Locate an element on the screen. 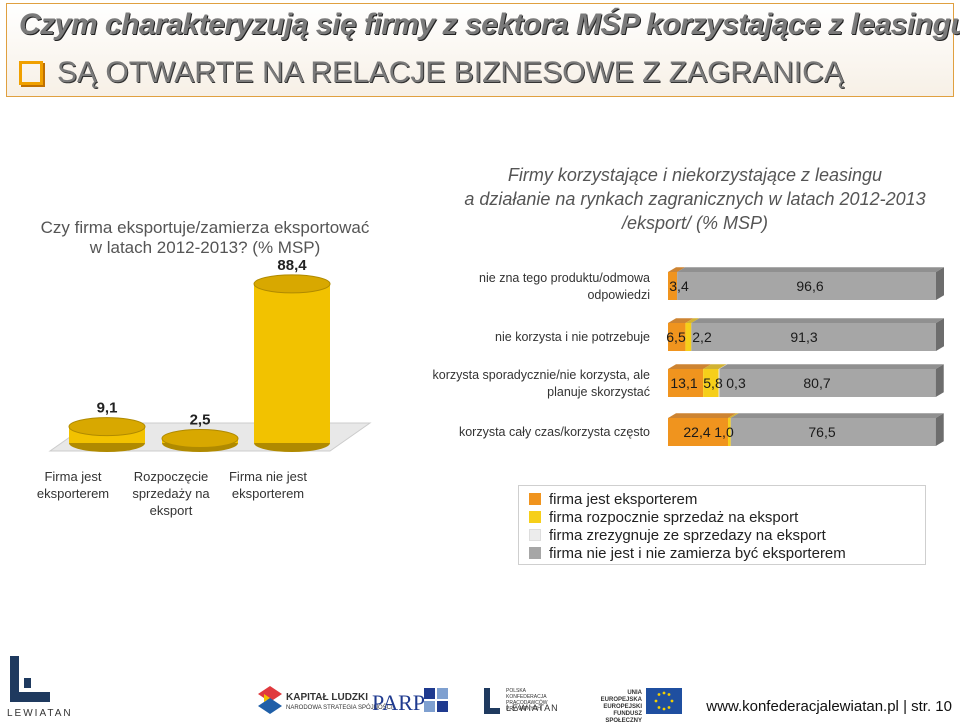 The width and height of the screenshot is (960, 725). bar-value-label: 76,5 is located at coordinates (821, 432).